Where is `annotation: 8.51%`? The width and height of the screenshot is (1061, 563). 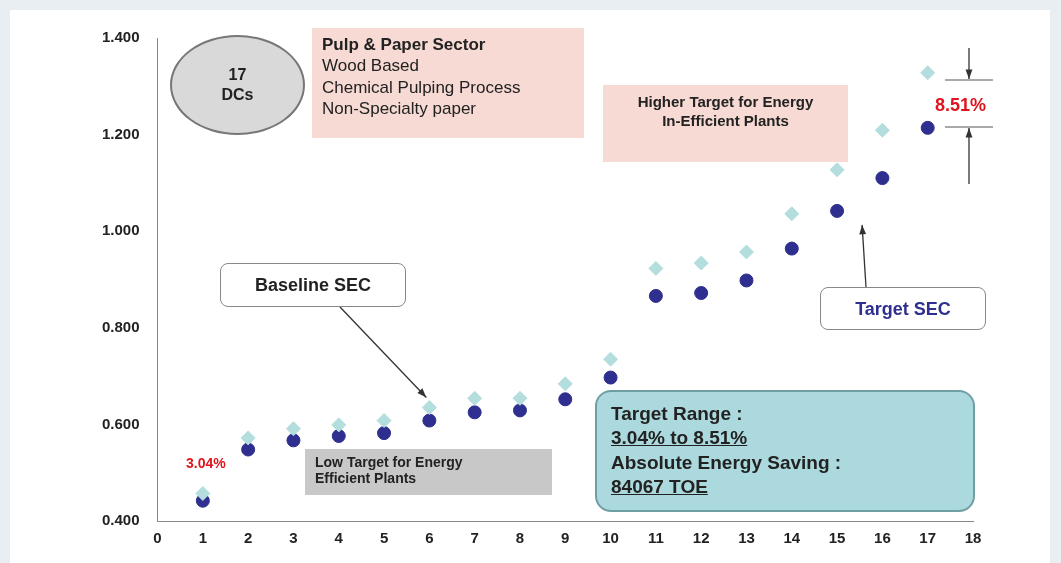 annotation: 8.51% is located at coordinates (961, 105).